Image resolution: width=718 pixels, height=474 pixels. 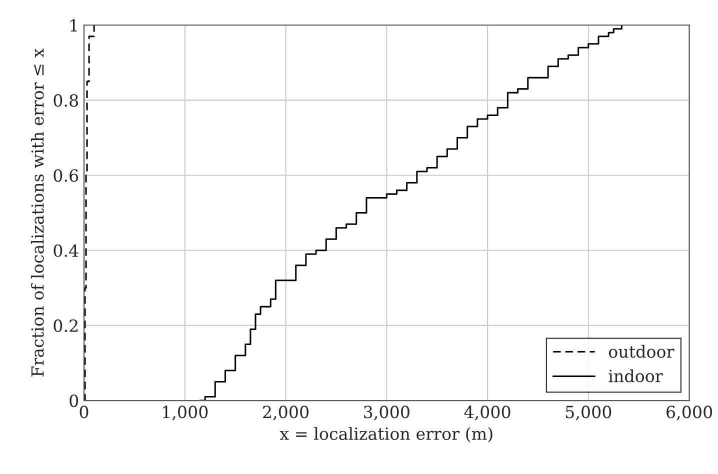 What do you see at coordinates (386, 434) in the screenshot?
I see `x-axis-title: x = localization error (m)` at bounding box center [386, 434].